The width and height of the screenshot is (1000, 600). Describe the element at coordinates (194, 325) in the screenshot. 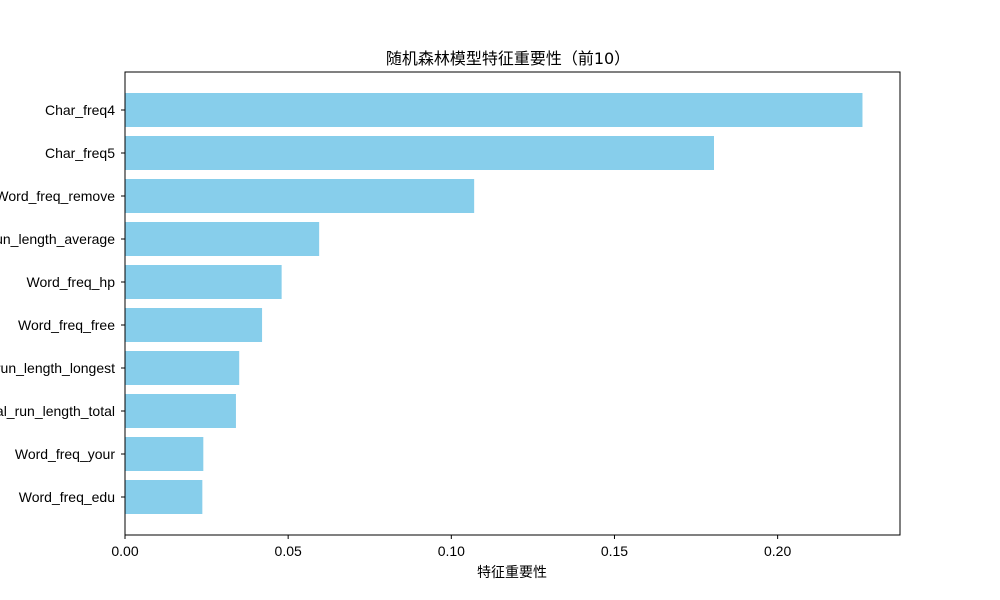

I see `bar-word-freq-free` at that location.